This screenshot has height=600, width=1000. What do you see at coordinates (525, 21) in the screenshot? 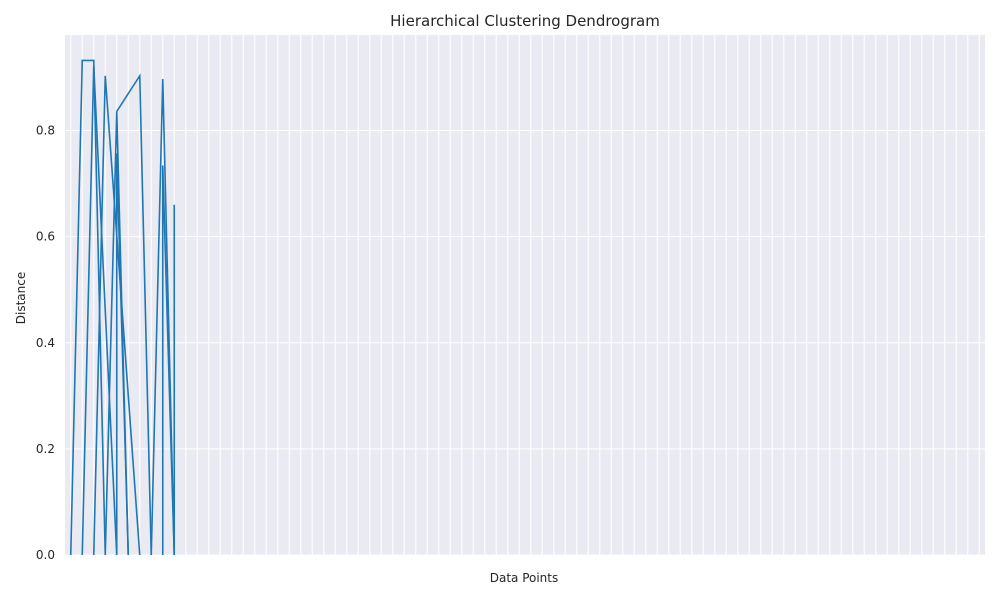
I see `chart-title: Hierarchical Clustering Dendrogram` at bounding box center [525, 21].